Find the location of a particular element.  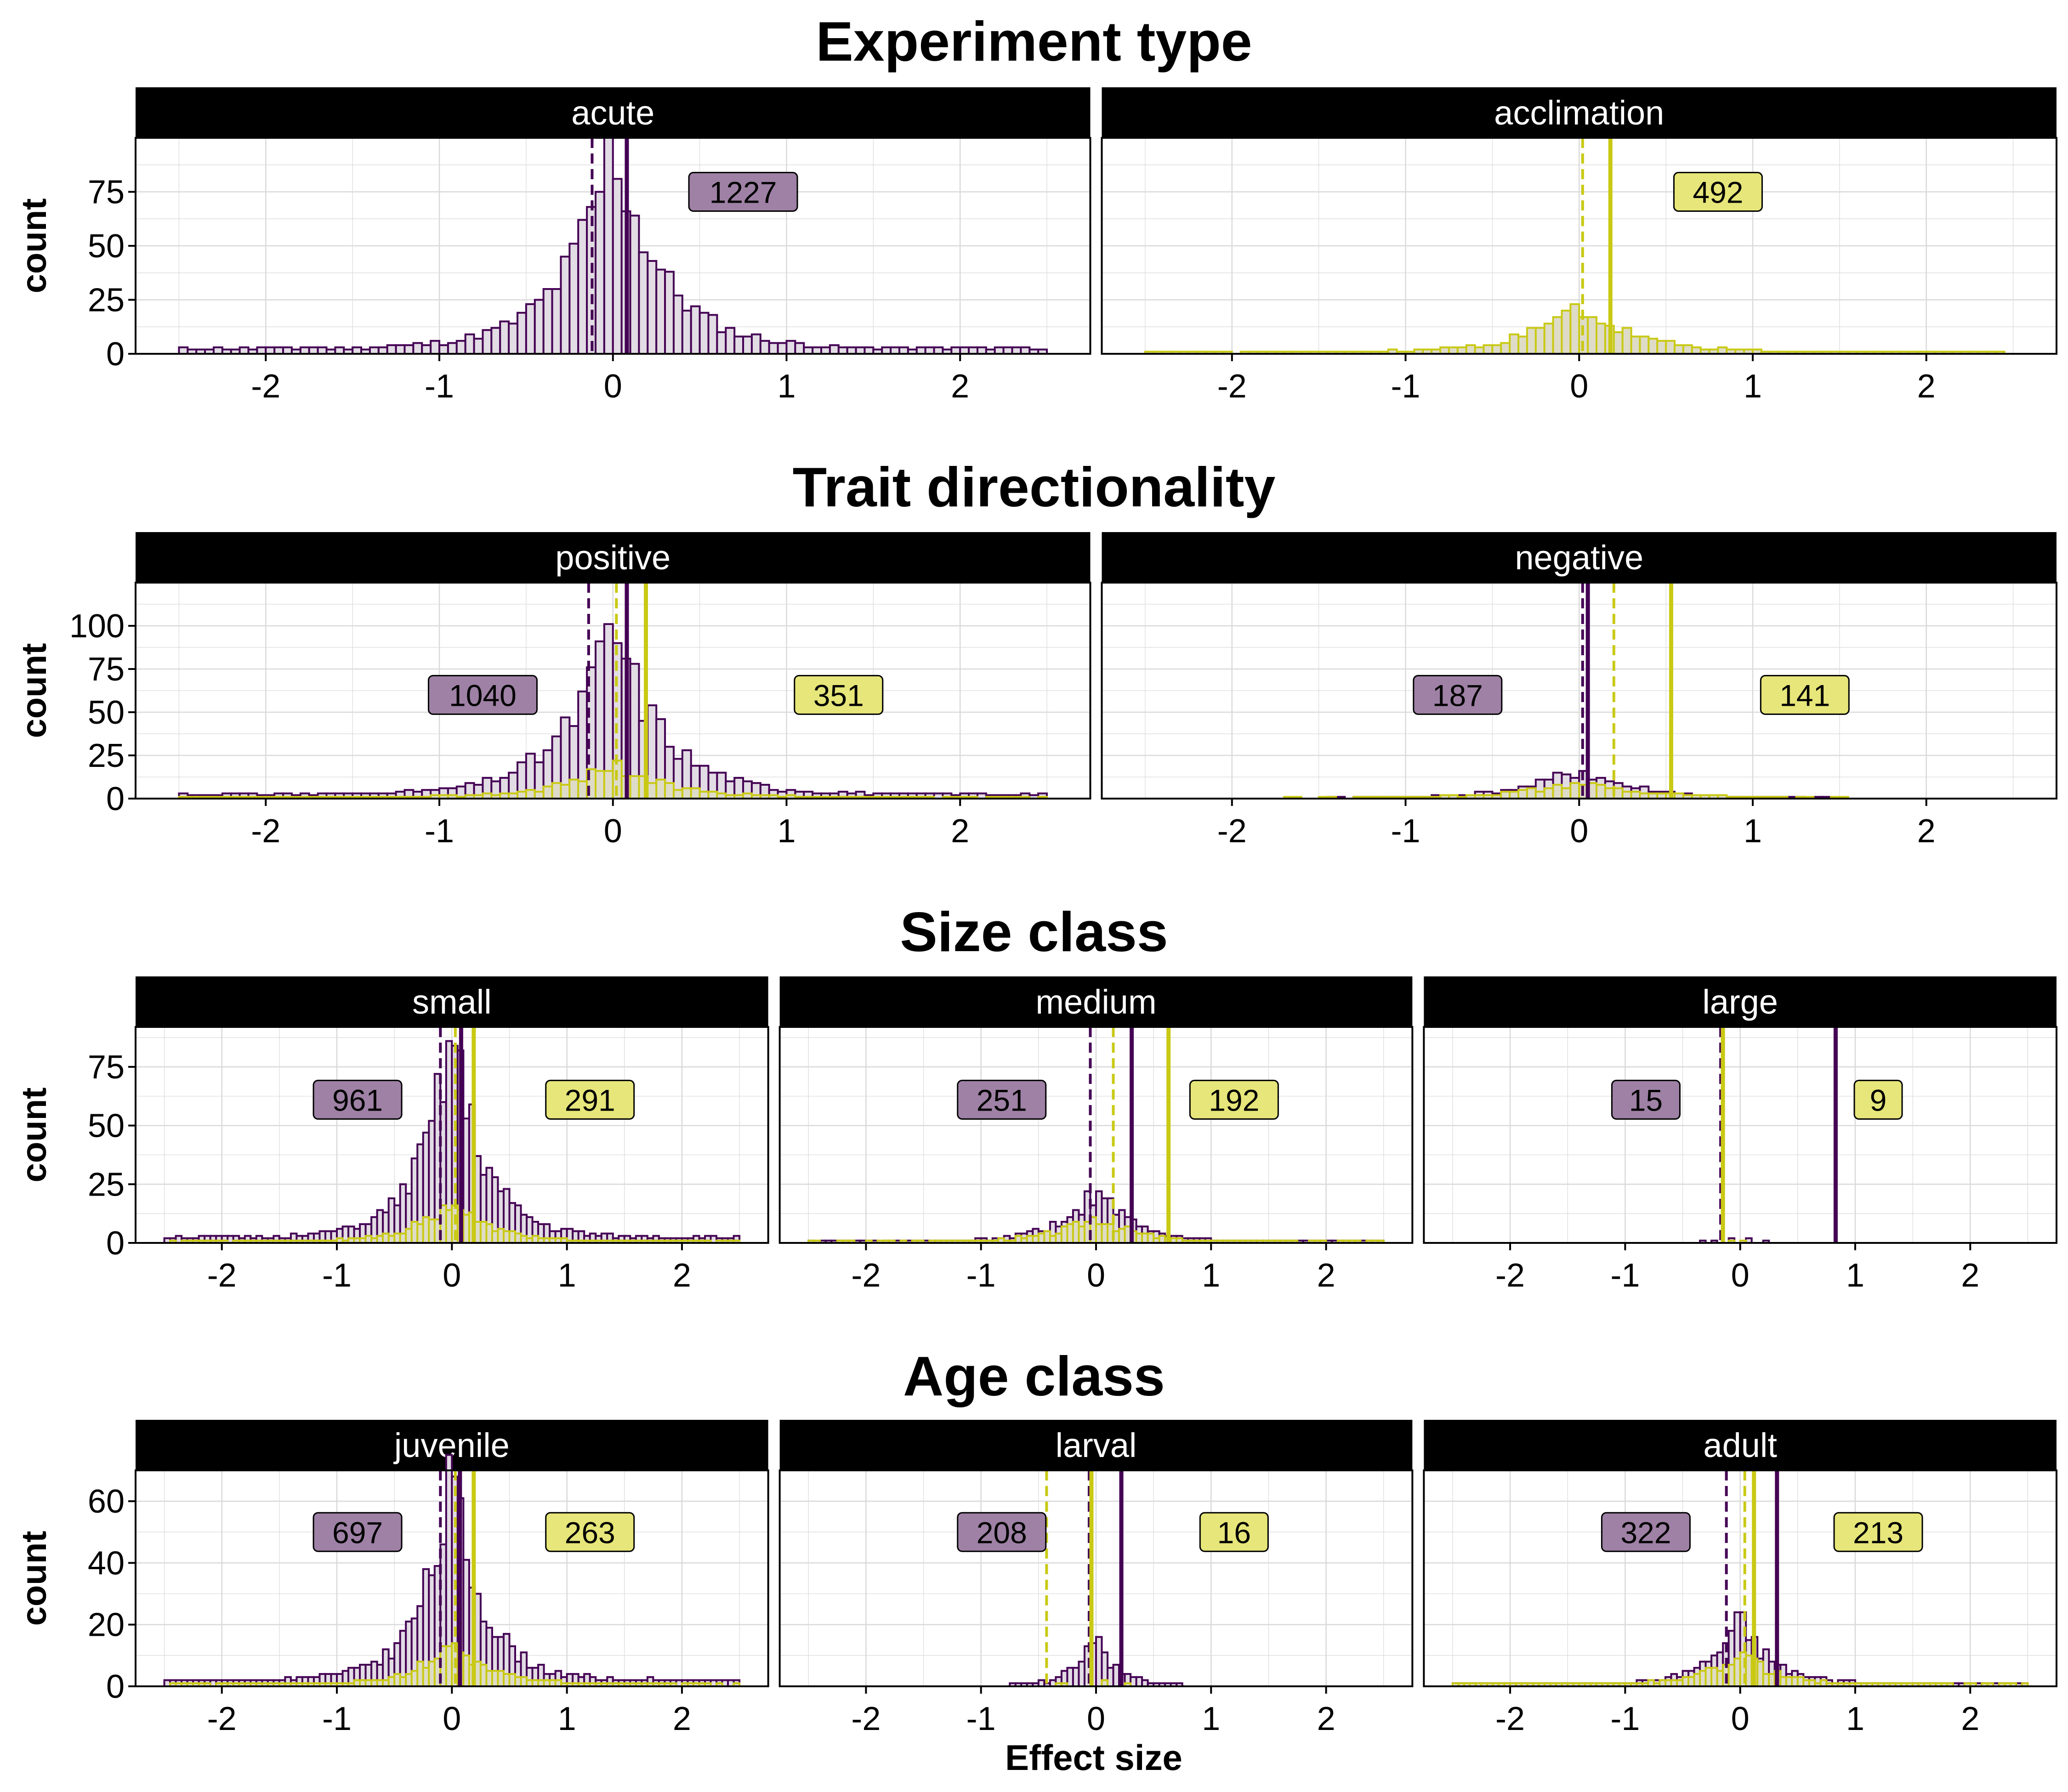

facet-strip-label: positive is located at coordinates (612, 558).